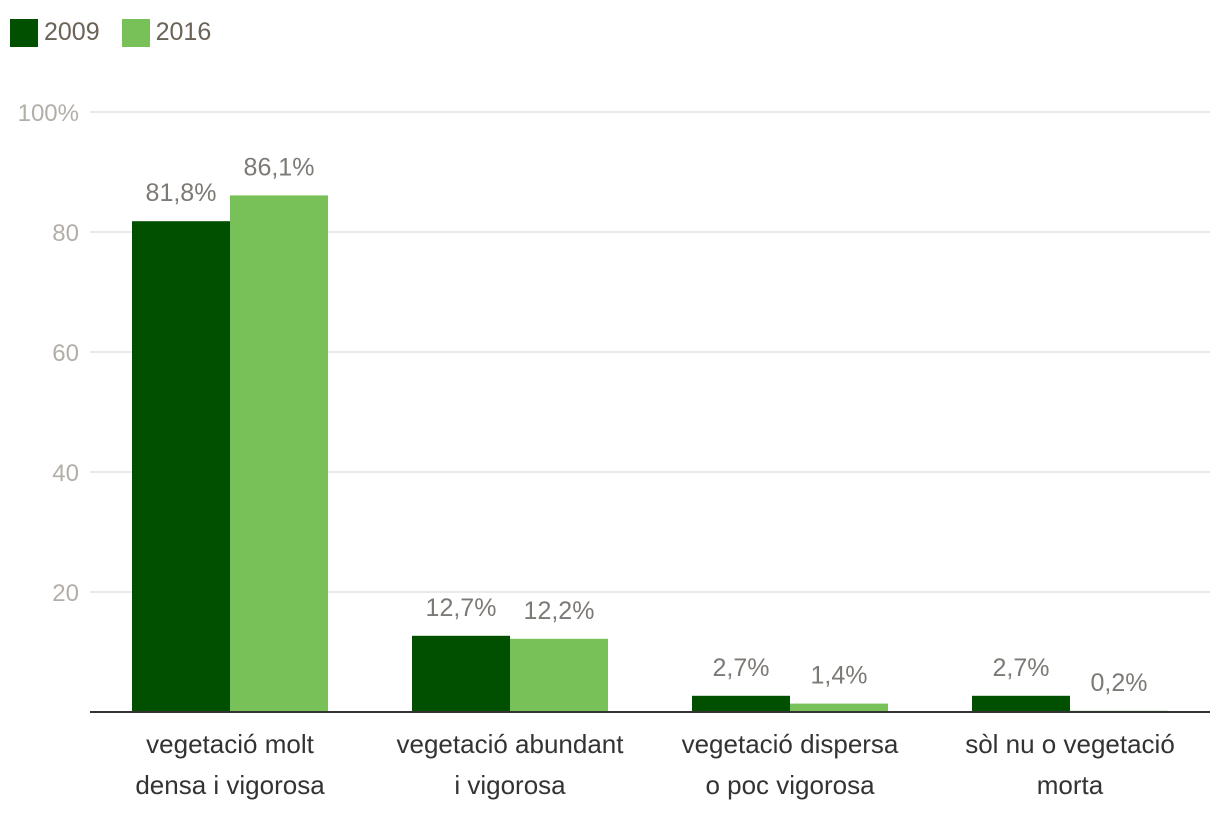  What do you see at coordinates (510, 785) in the screenshot?
I see `x-category-label: i vigorosa` at bounding box center [510, 785].